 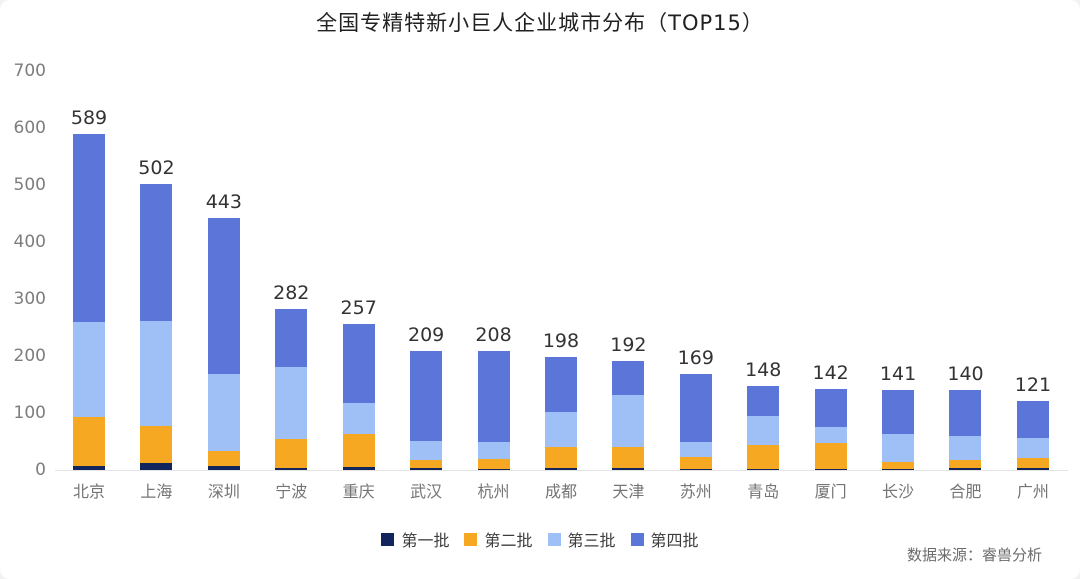 What do you see at coordinates (560, 491) in the screenshot?
I see `x-axis-category-label: 成都` at bounding box center [560, 491].